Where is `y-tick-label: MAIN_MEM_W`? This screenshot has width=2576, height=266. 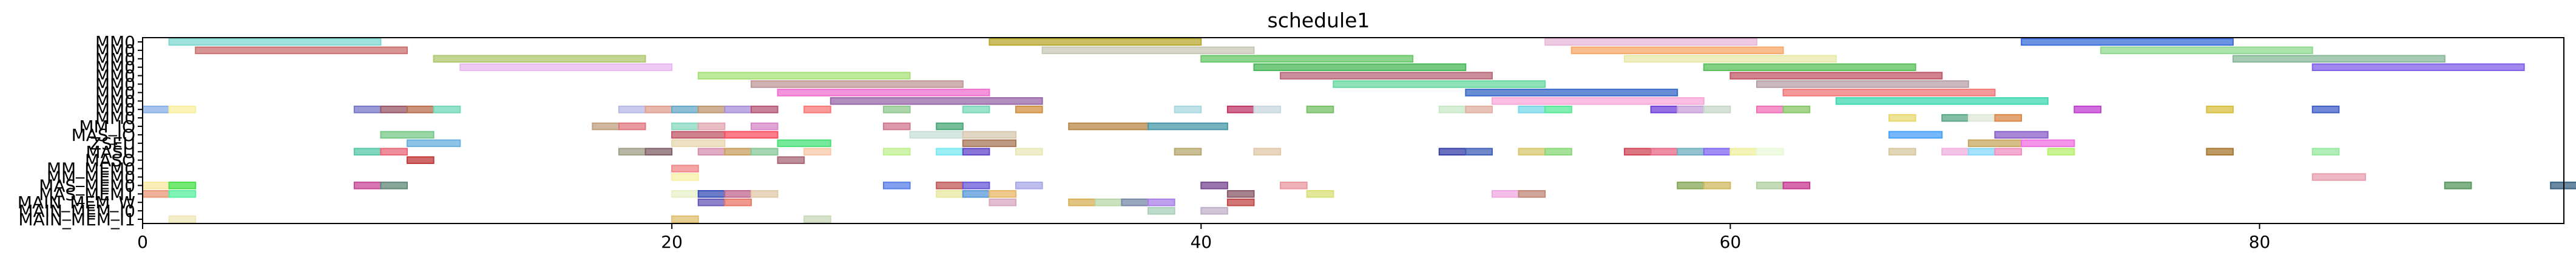
y-tick-label: MAIN_MEM_W is located at coordinates (76, 203).